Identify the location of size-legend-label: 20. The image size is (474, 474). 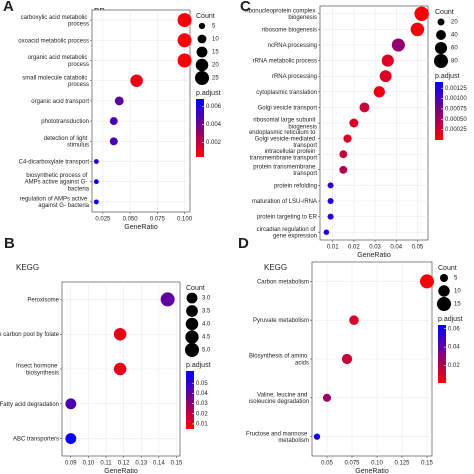
(215, 66).